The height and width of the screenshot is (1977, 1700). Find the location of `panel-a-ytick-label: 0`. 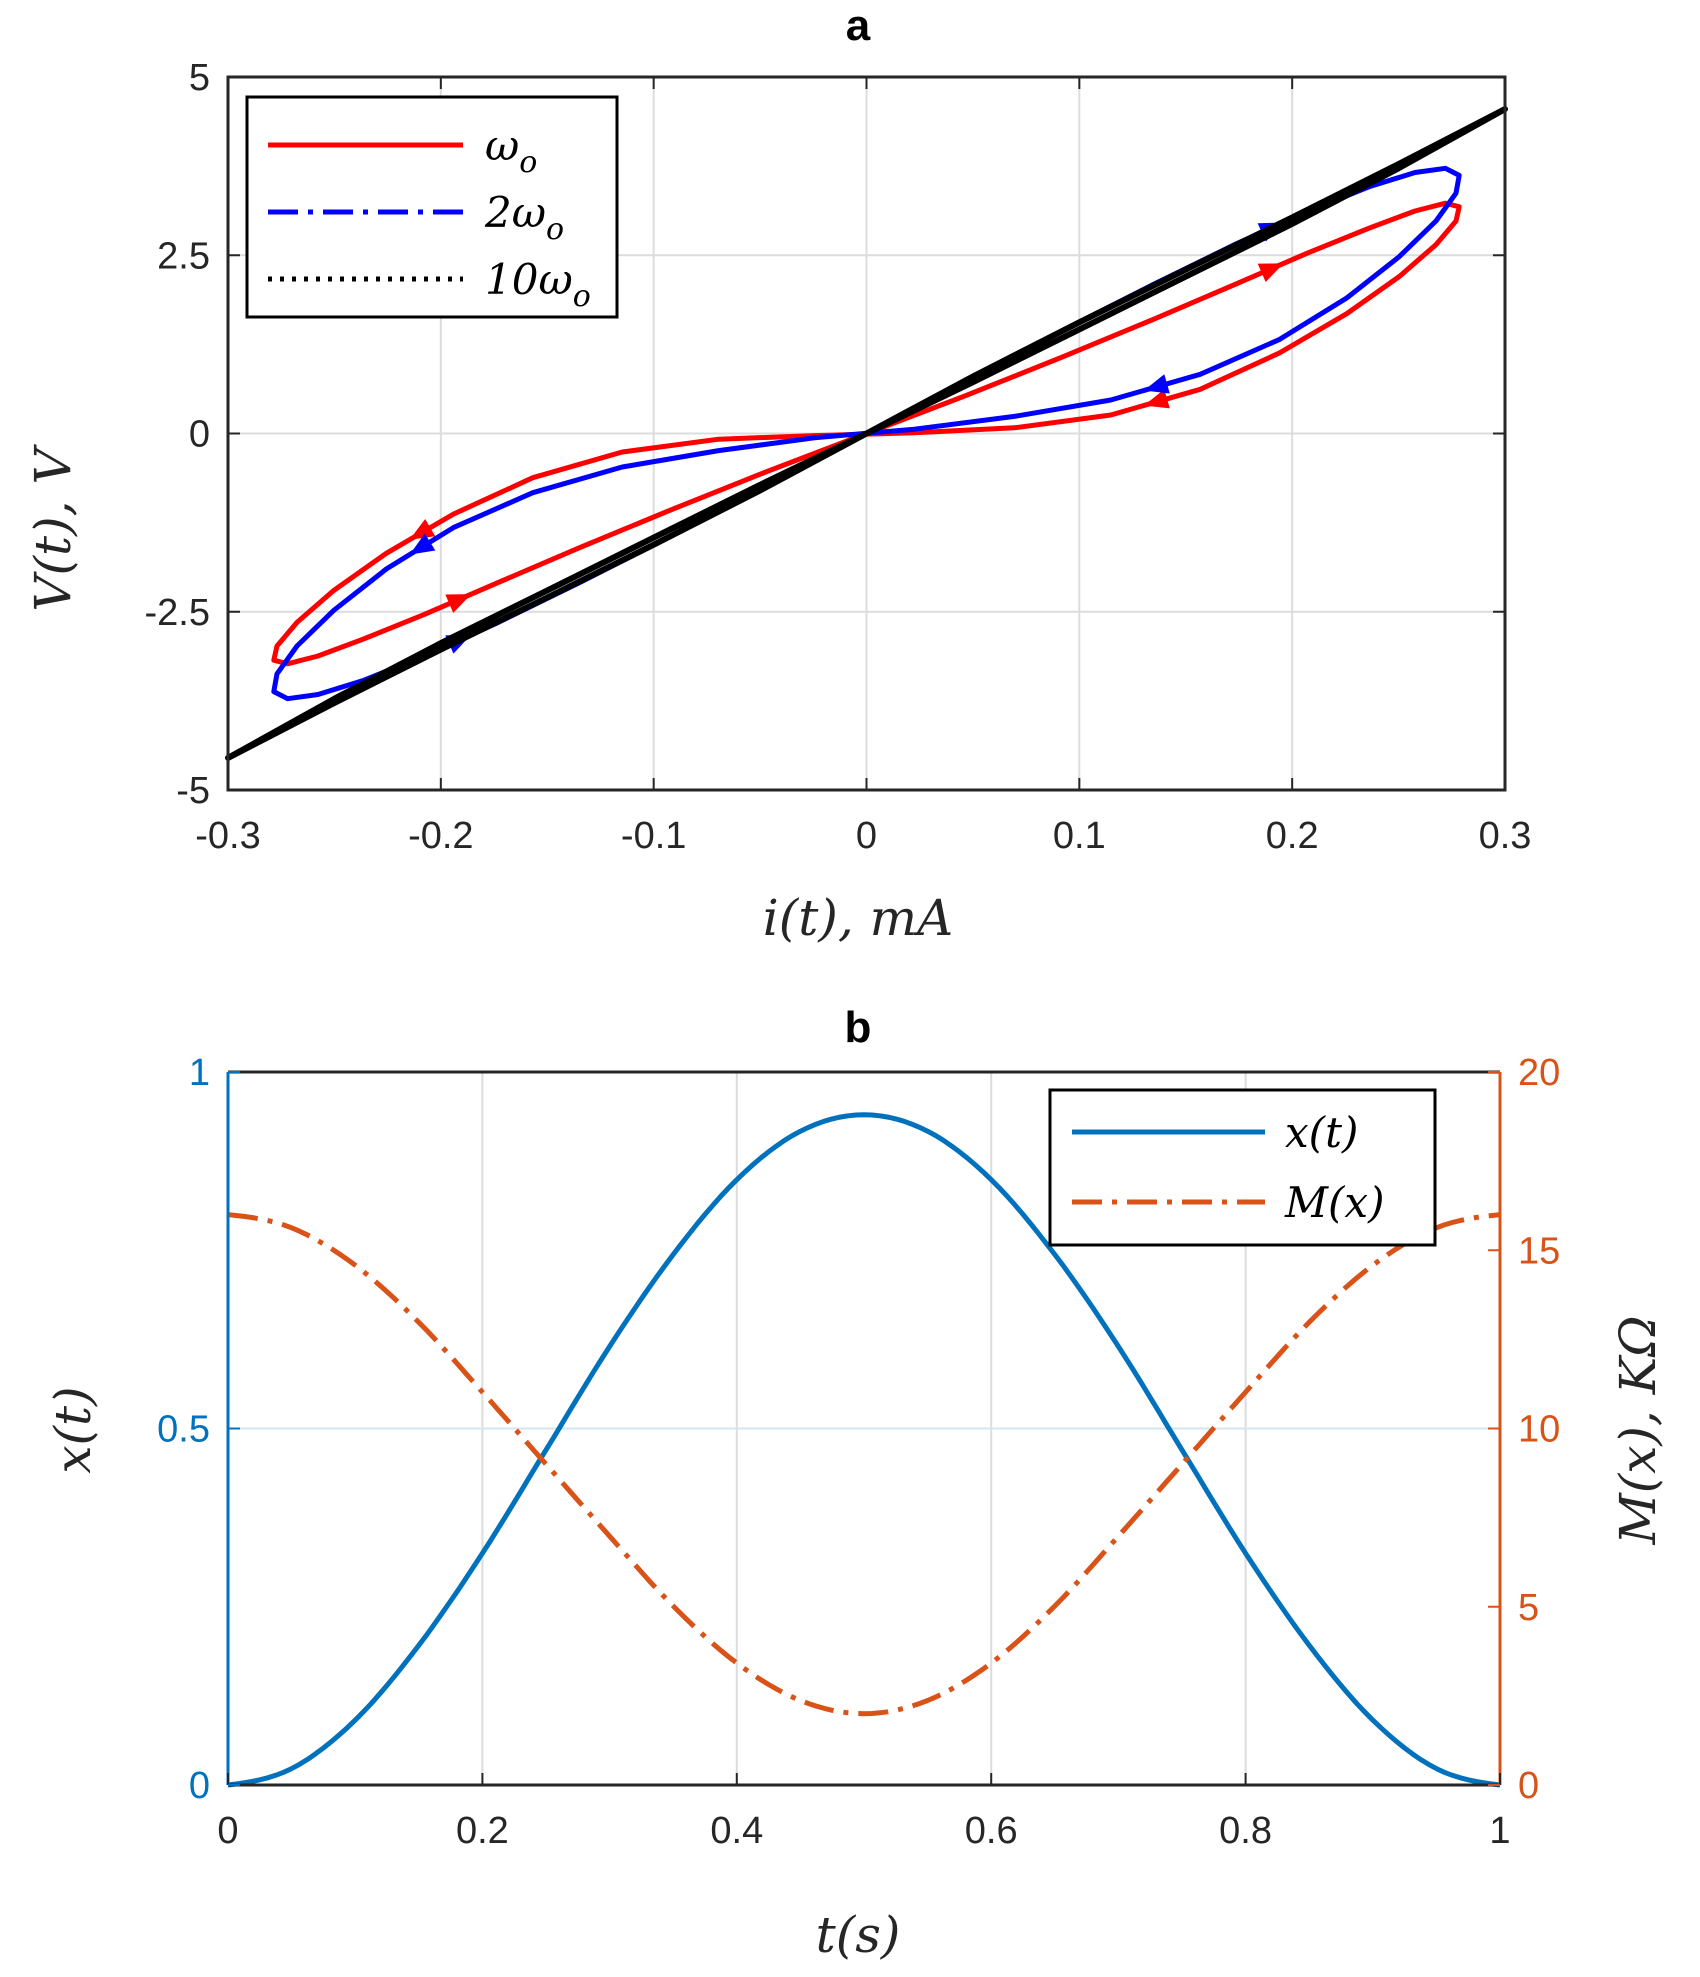

panel-a-ytick-label: 0 is located at coordinates (199, 435).